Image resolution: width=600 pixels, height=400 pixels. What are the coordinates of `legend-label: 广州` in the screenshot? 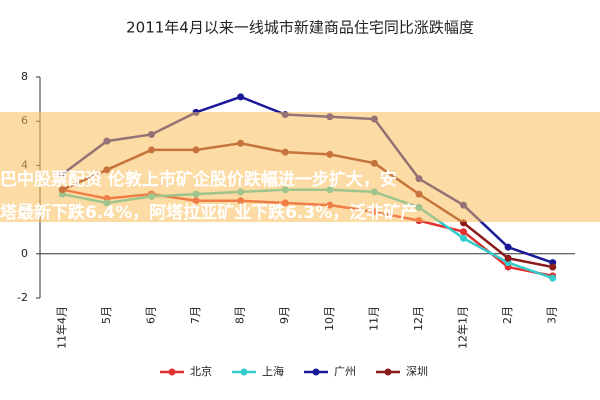 It's located at (345, 371).